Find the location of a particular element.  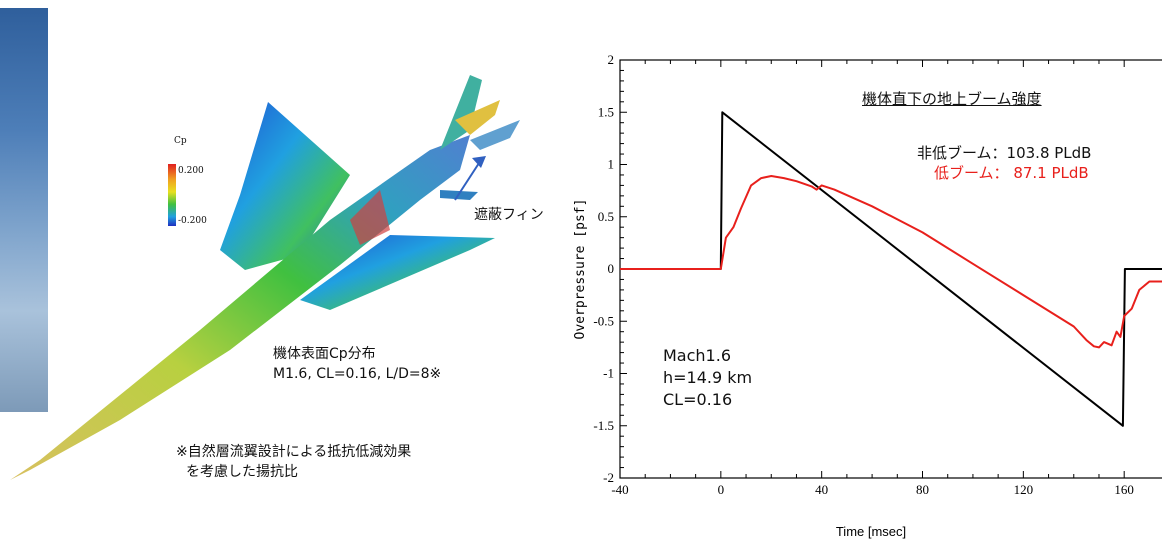

cp-legend-title: Cp is located at coordinates (180, 141).